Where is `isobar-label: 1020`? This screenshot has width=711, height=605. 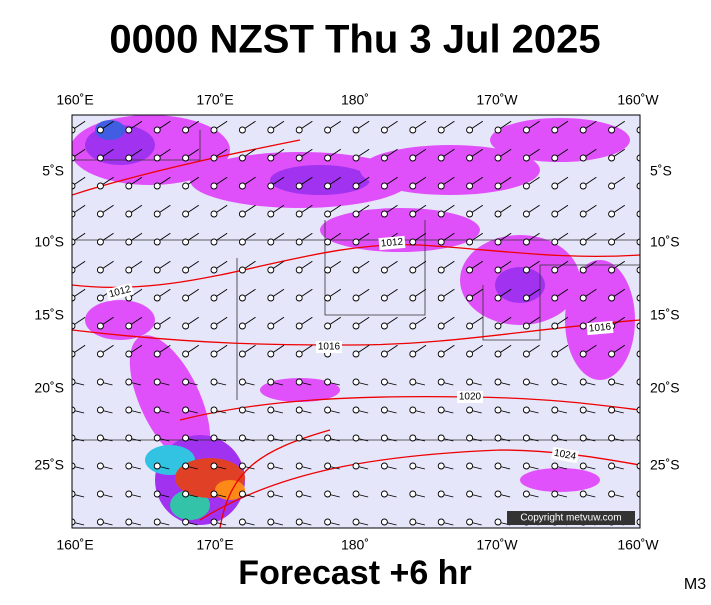
isobar-label: 1020 is located at coordinates (470, 397).